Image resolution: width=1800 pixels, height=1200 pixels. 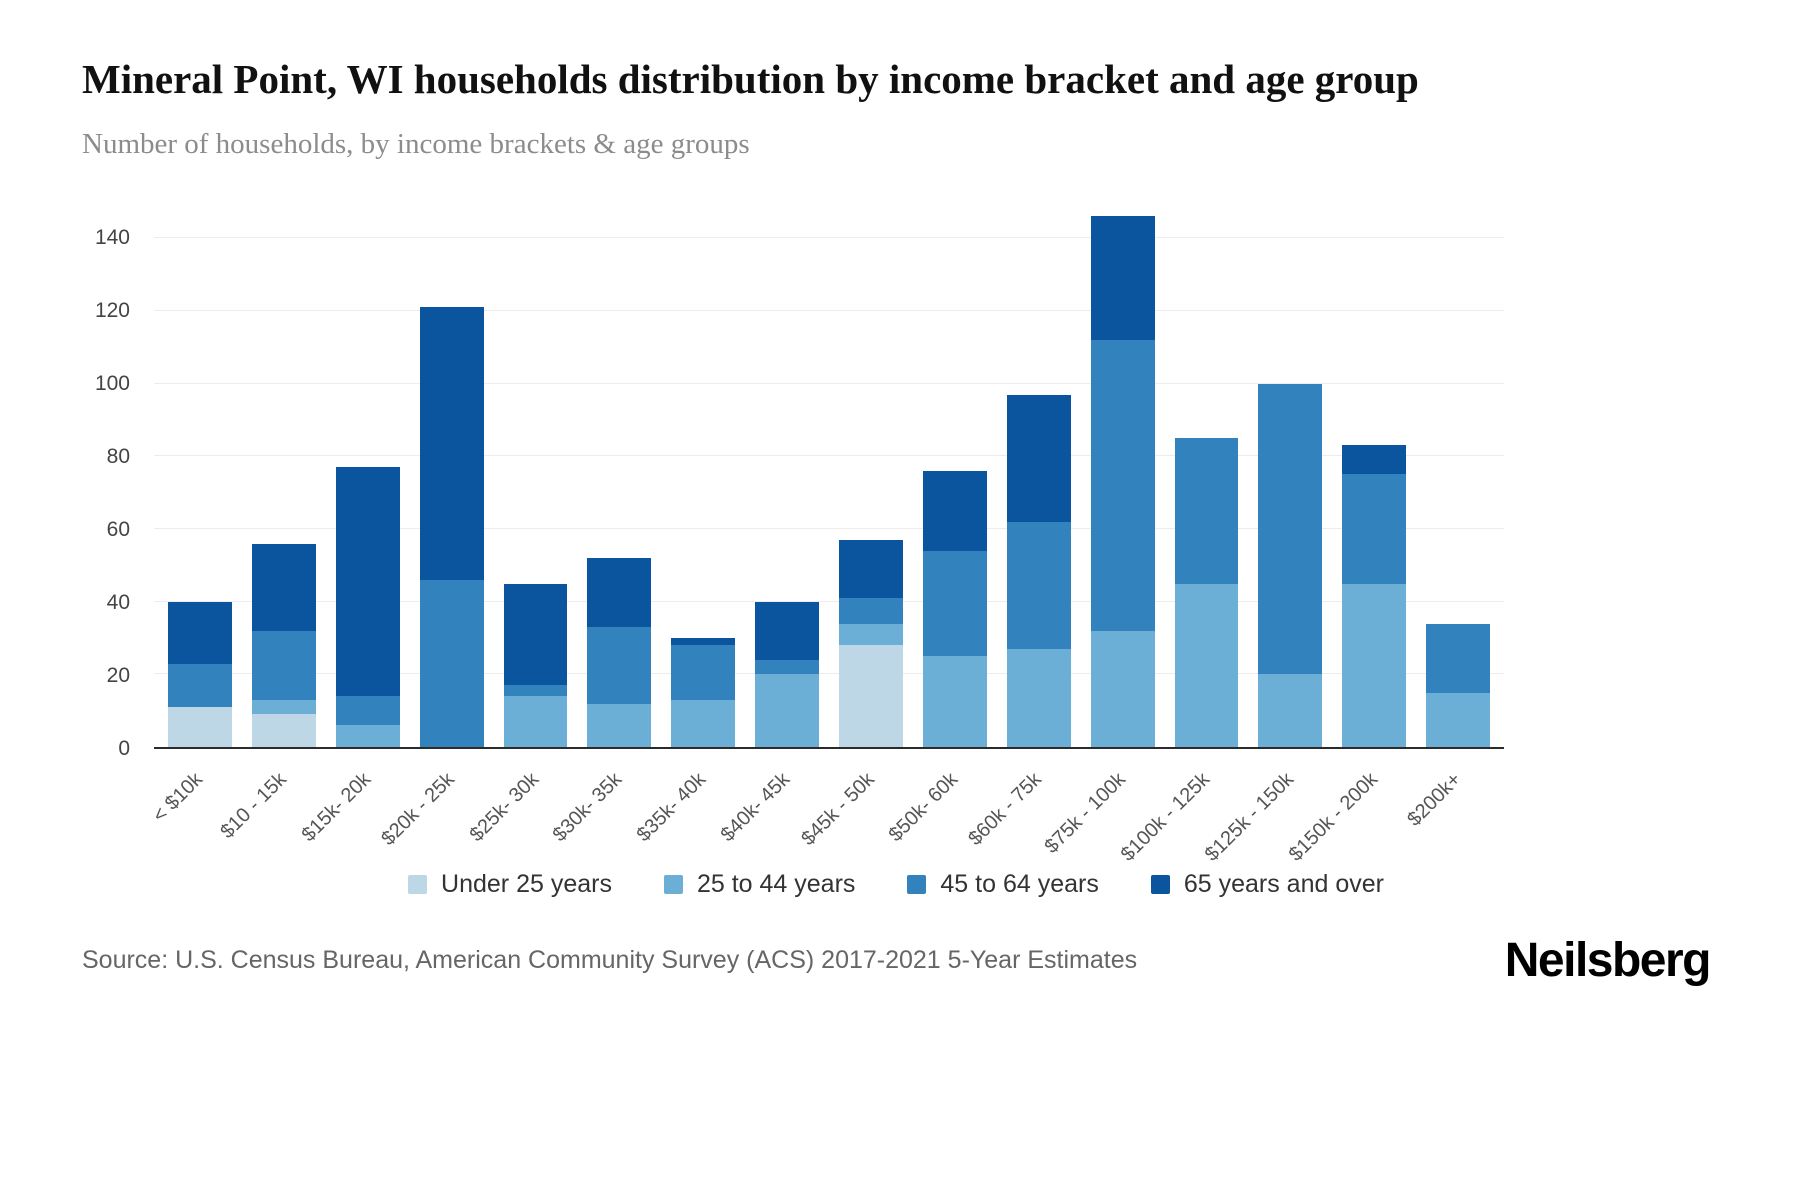 I want to click on bar--100k-125k, so click(x=1206, y=478).